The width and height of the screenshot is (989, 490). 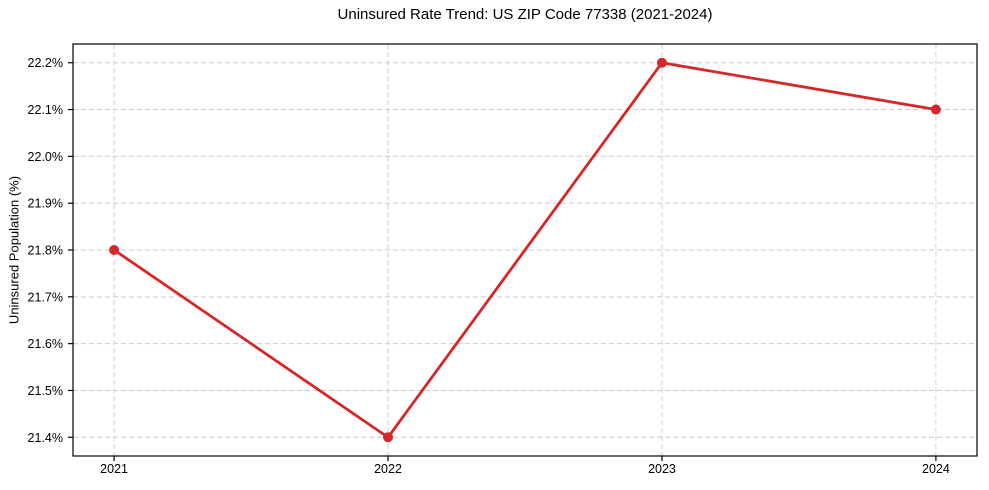 What do you see at coordinates (45, 297) in the screenshot?
I see `y-tick-label: 21.7%` at bounding box center [45, 297].